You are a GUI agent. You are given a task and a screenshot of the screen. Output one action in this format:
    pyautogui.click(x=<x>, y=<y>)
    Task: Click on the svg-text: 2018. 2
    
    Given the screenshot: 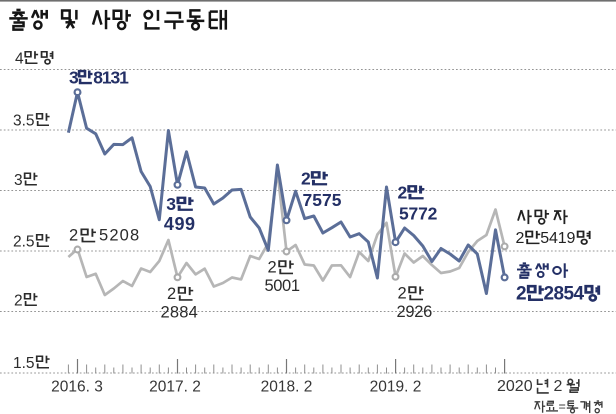 What is the action you would take?
    pyautogui.click(x=287, y=387)
    